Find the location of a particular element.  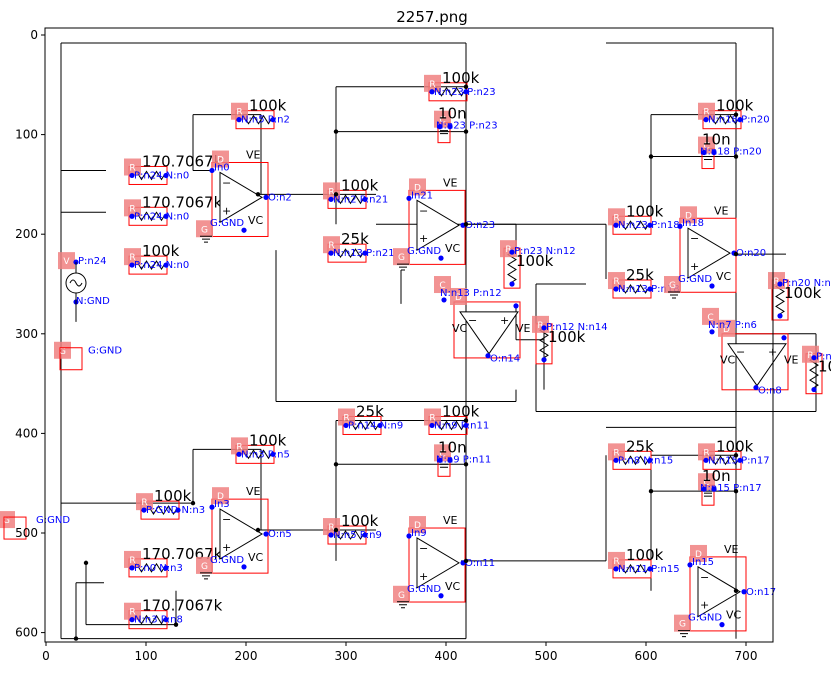

x-tick-label: 700 is located at coordinates (746, 656).